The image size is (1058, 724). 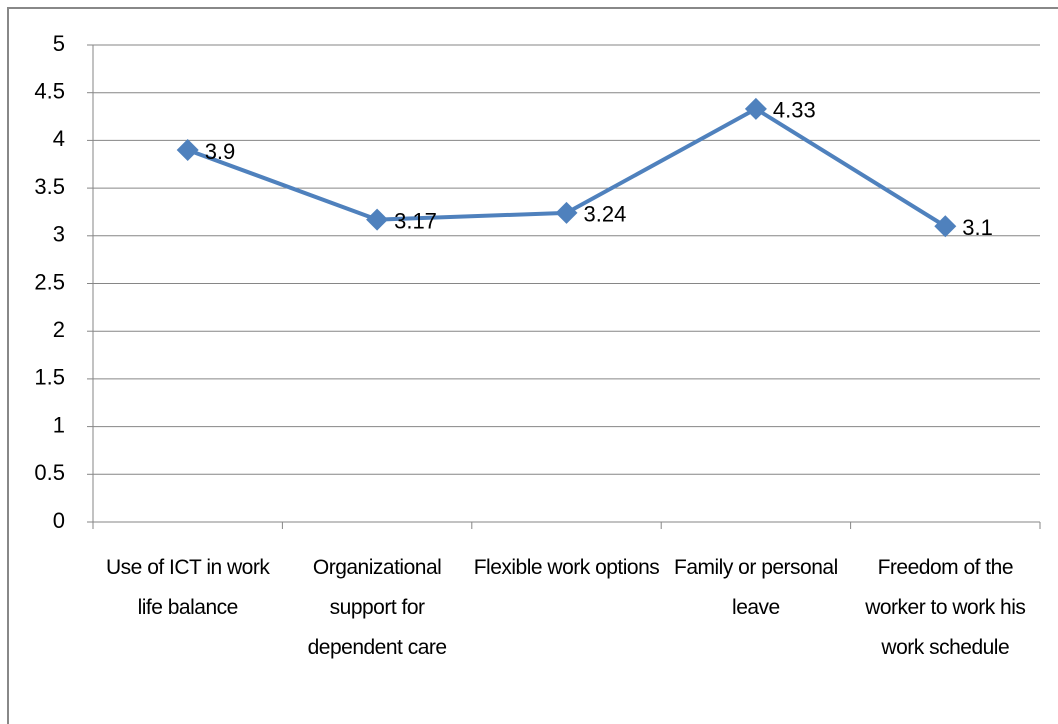 I want to click on y-tick-label: 4, so click(x=59, y=138).